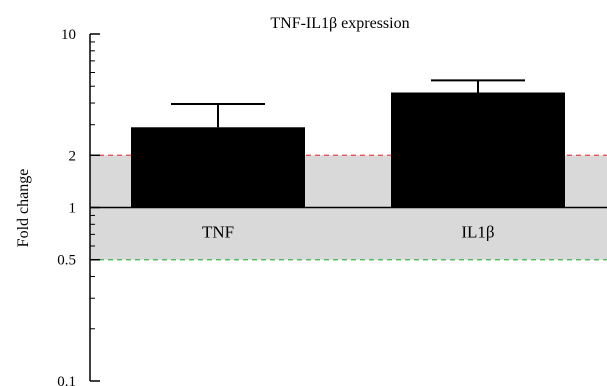  Describe the element at coordinates (23, 208) in the screenshot. I see `y-axis-label: Fold change` at that location.